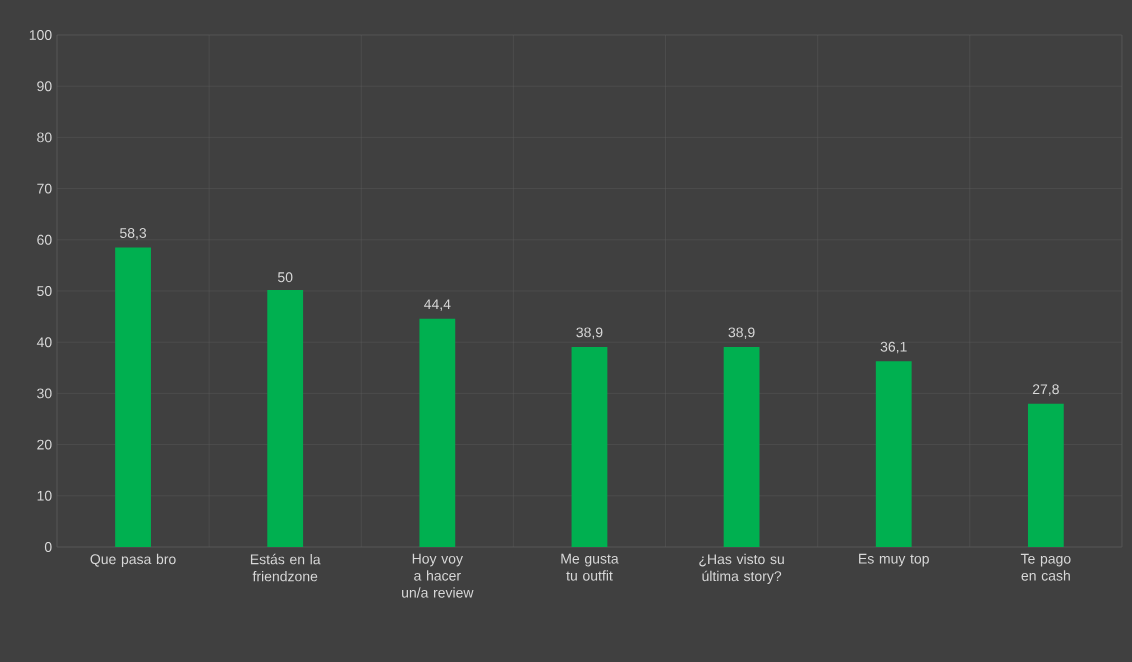 The width and height of the screenshot is (1132, 662). I want to click on x-tick-label: Hoy voy a hacer un/a review, so click(438, 575).